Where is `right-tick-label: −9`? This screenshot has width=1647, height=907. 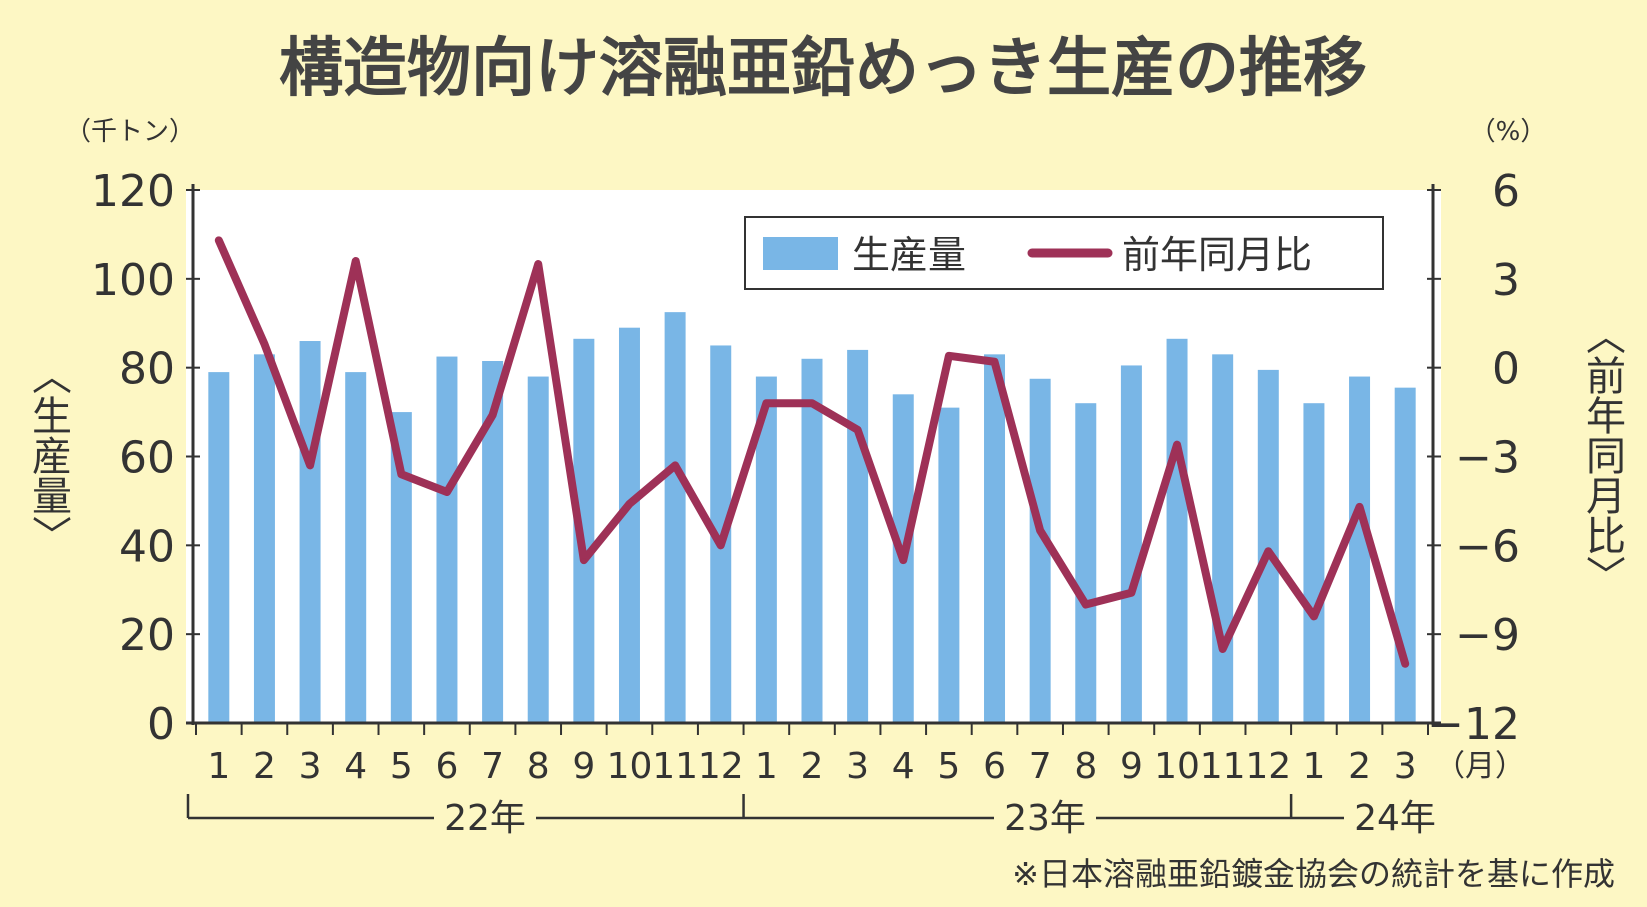
right-tick-label: −9 is located at coordinates (1487, 635).